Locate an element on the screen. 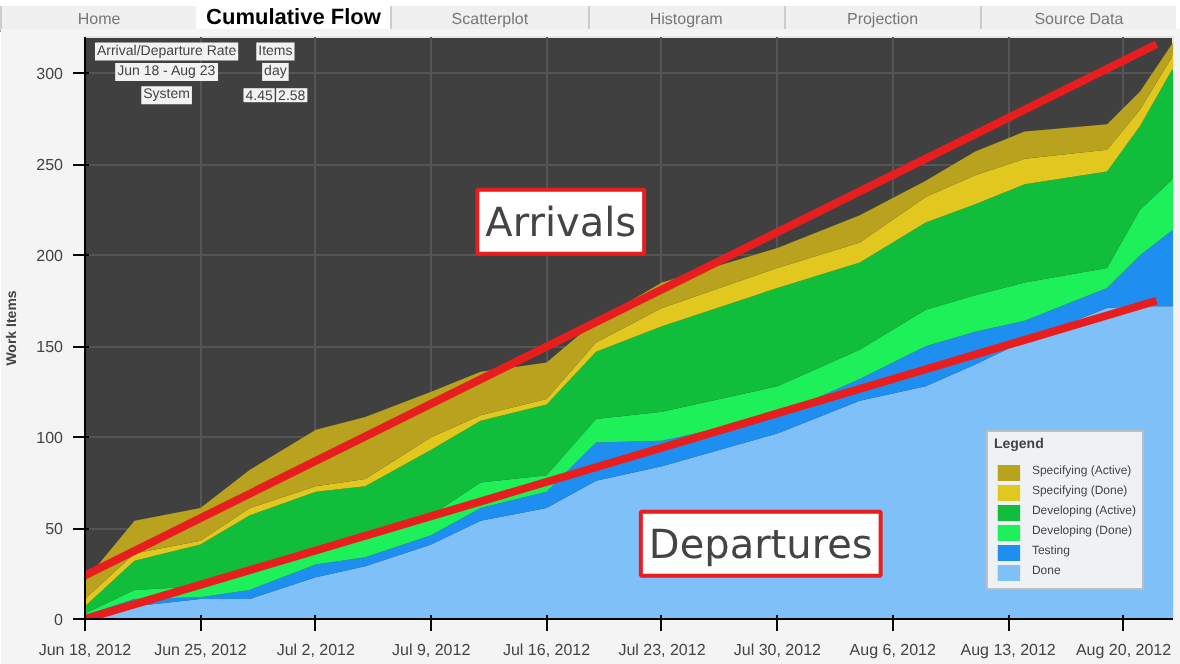  x-tick-label: Jul 16, 2012 is located at coordinates (547, 650).